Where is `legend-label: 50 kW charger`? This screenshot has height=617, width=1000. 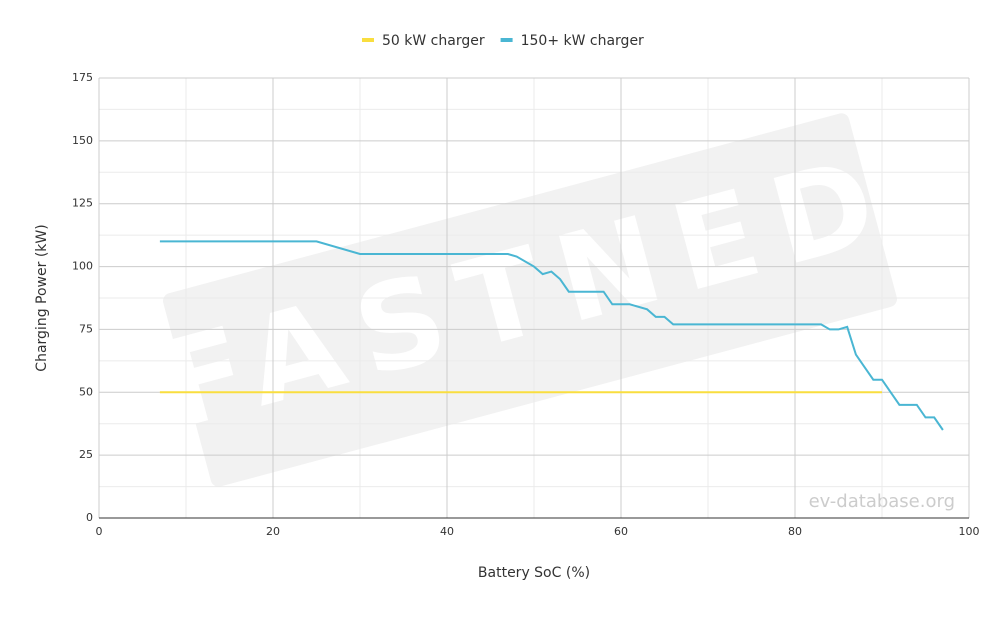
legend-label: 50 kW charger is located at coordinates (433, 41).